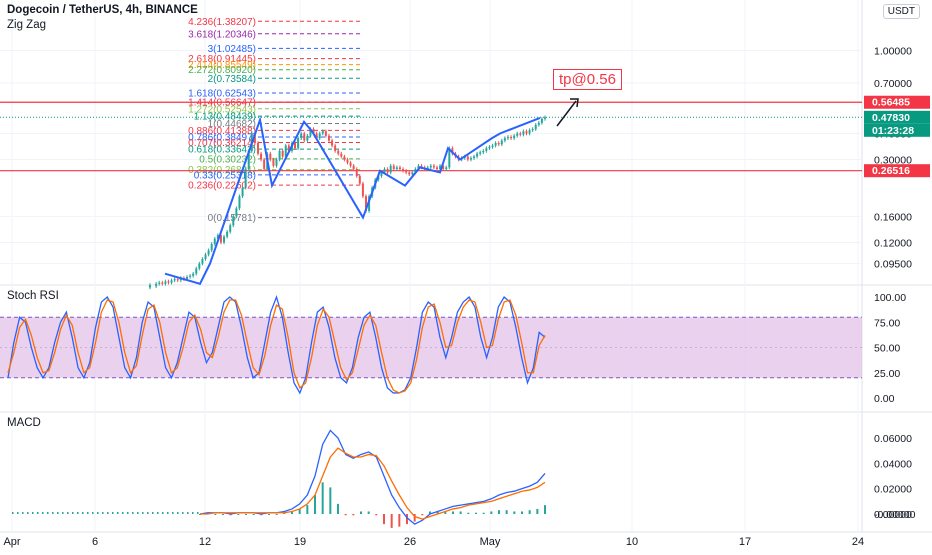 The width and height of the screenshot is (932, 555). Describe the element at coordinates (901, 11) in the screenshot. I see `currency-button: USDT` at that location.